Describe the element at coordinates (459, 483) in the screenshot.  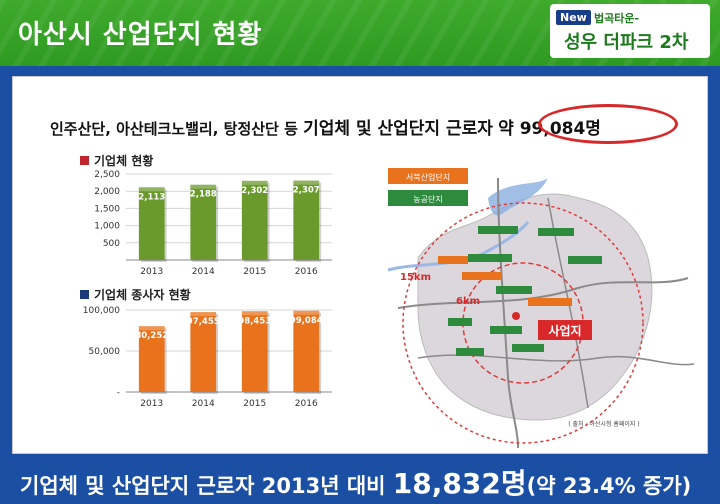
I see `footer-highlight: 18,832명` at that location.